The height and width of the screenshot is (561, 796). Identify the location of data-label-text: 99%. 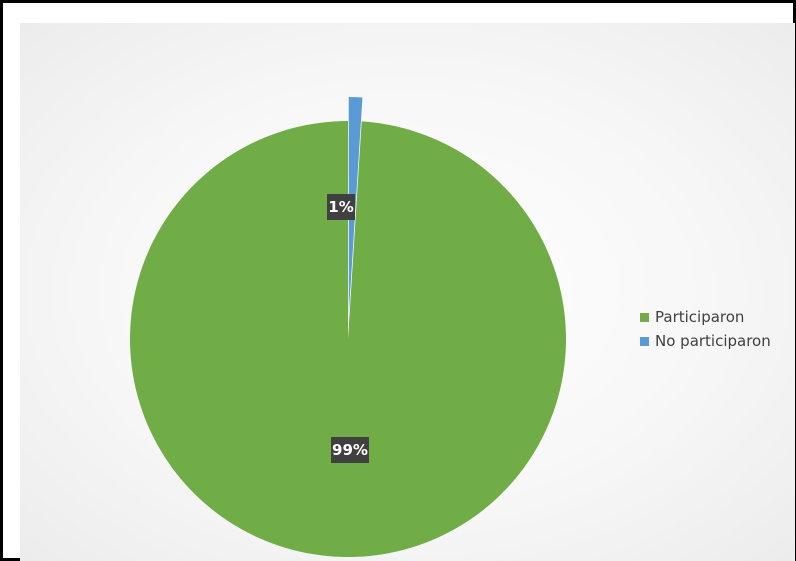
(350, 450).